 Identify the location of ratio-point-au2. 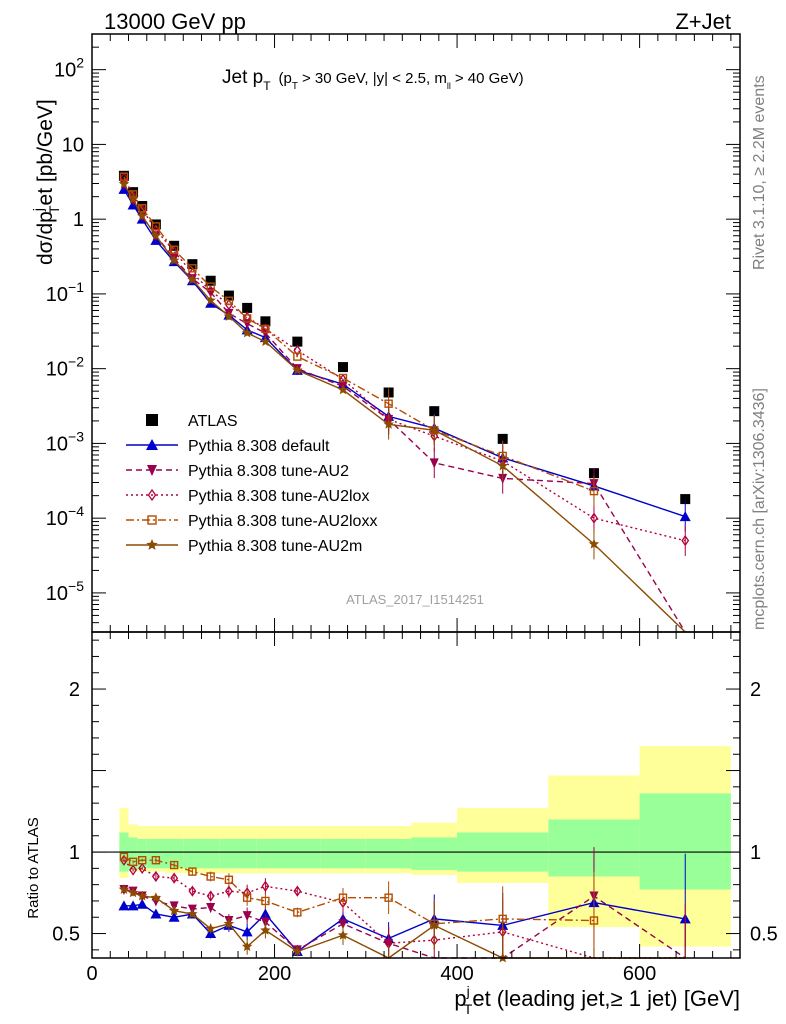
(247, 916).